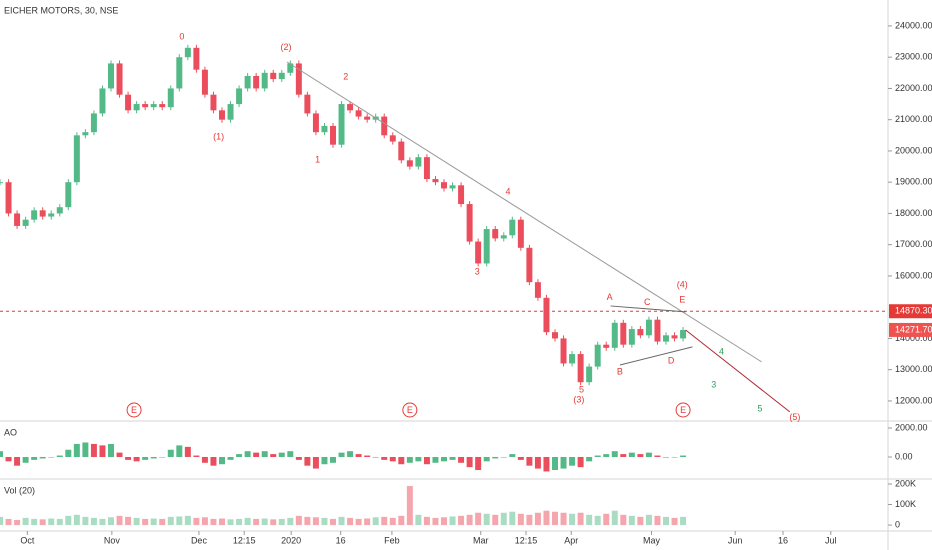 The image size is (932, 550). I want to click on x-tick-label: 16, so click(341, 540).